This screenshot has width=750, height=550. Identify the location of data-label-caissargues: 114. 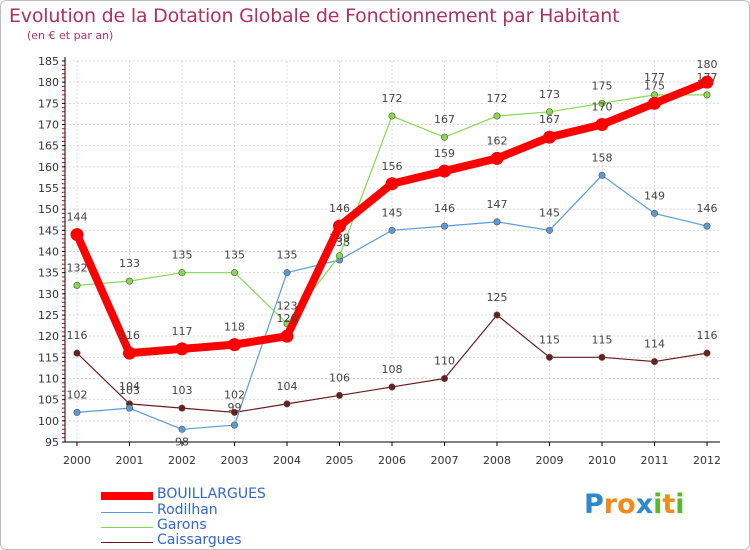
(654, 344).